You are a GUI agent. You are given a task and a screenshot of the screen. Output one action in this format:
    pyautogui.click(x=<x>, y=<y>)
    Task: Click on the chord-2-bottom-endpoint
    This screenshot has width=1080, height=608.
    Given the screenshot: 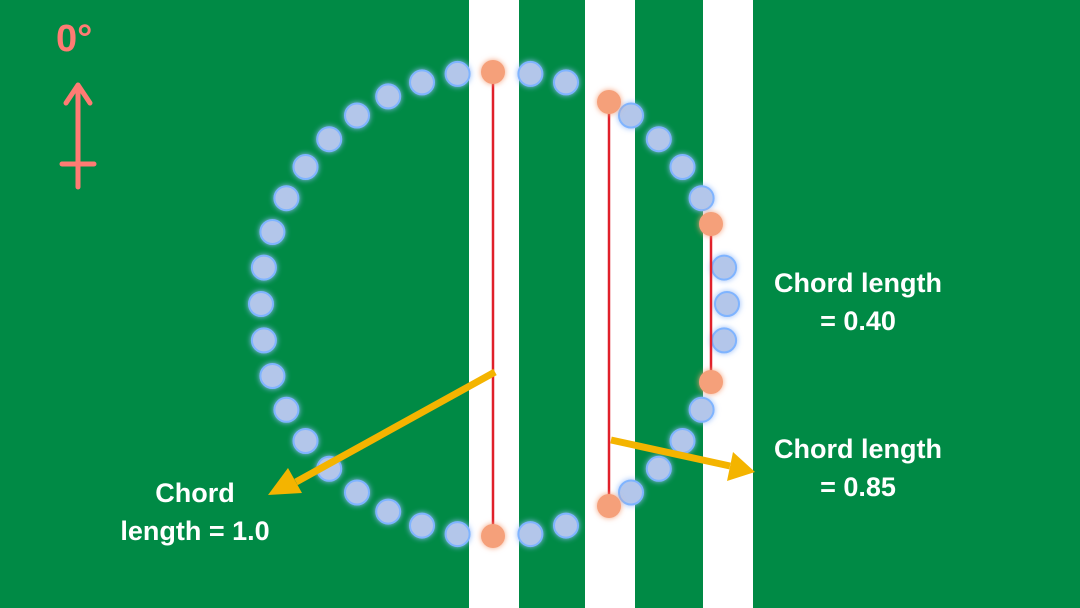 What is the action you would take?
    pyautogui.click(x=609, y=506)
    